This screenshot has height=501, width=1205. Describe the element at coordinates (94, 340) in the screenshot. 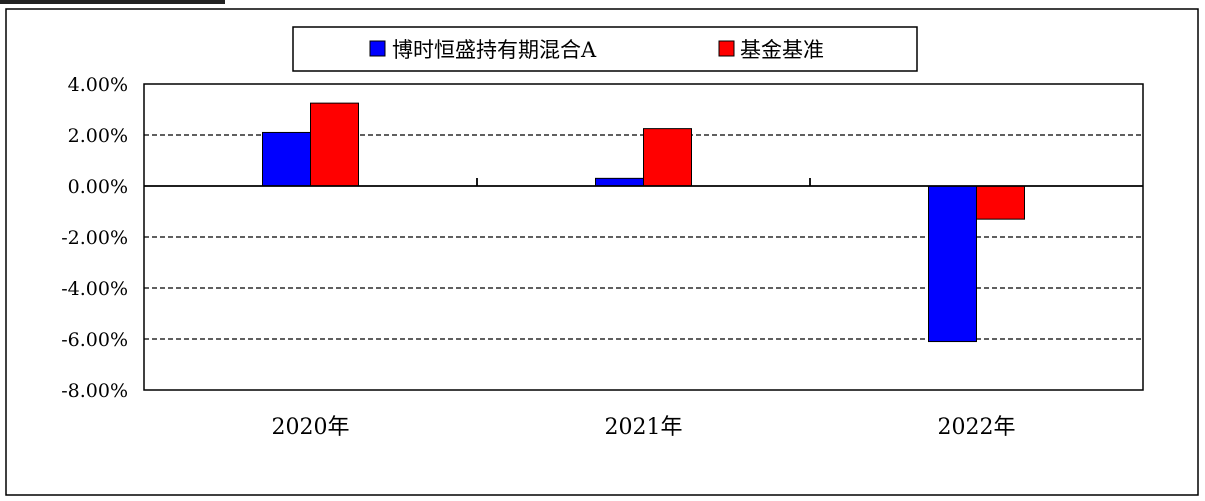

I see `y-tick-label: -6.00%` at that location.